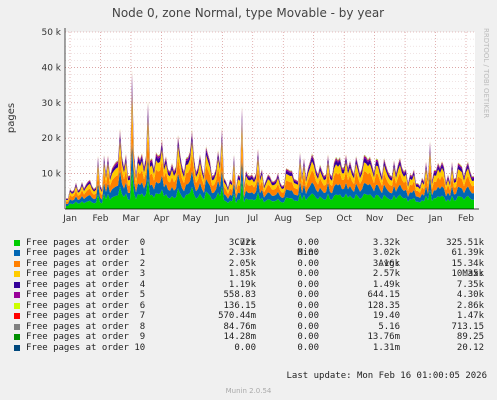  Describe the element at coordinates (239, 326) in the screenshot. I see `legend-cur-value: 84.76m` at that location.